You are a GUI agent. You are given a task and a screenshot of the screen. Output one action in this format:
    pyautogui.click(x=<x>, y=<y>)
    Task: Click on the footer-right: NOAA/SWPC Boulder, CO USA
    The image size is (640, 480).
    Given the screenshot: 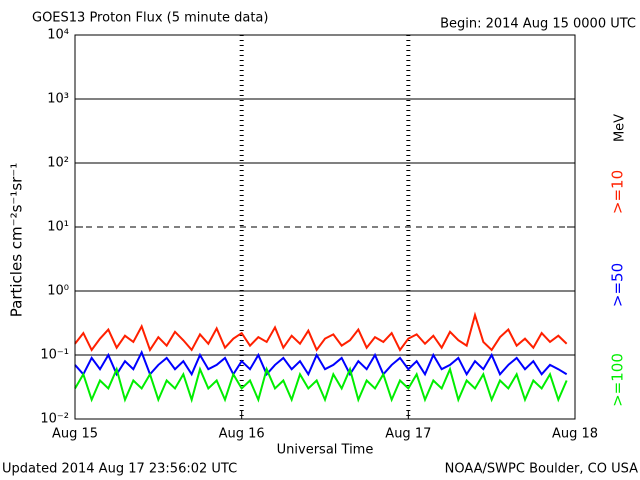 What is the action you would take?
    pyautogui.click(x=541, y=469)
    